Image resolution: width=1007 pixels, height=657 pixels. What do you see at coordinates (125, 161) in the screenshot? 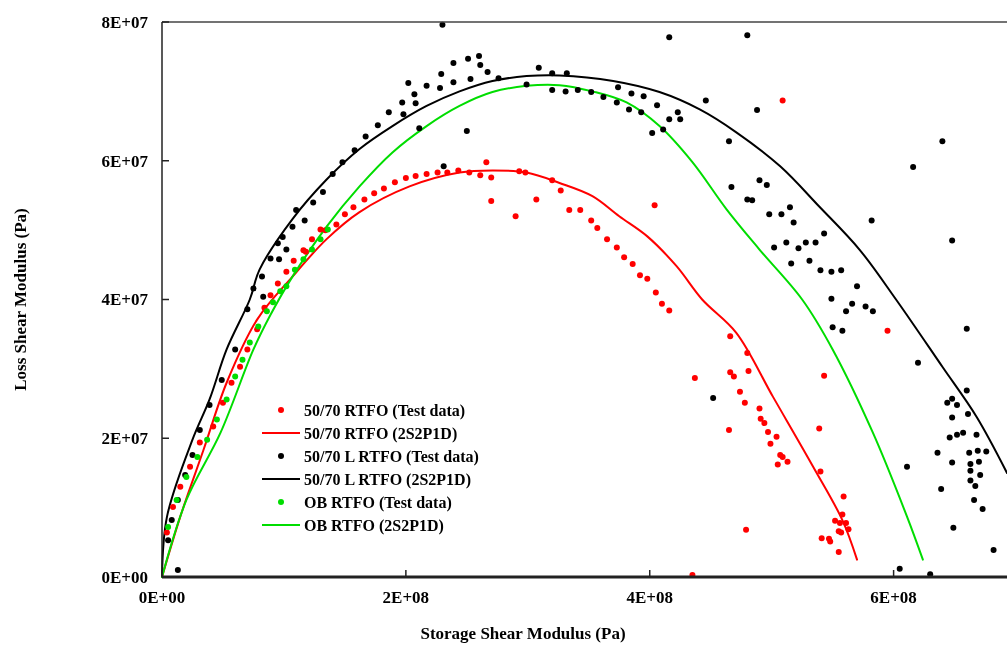
I see `y-tick-label: 6E+07` at bounding box center [125, 161].